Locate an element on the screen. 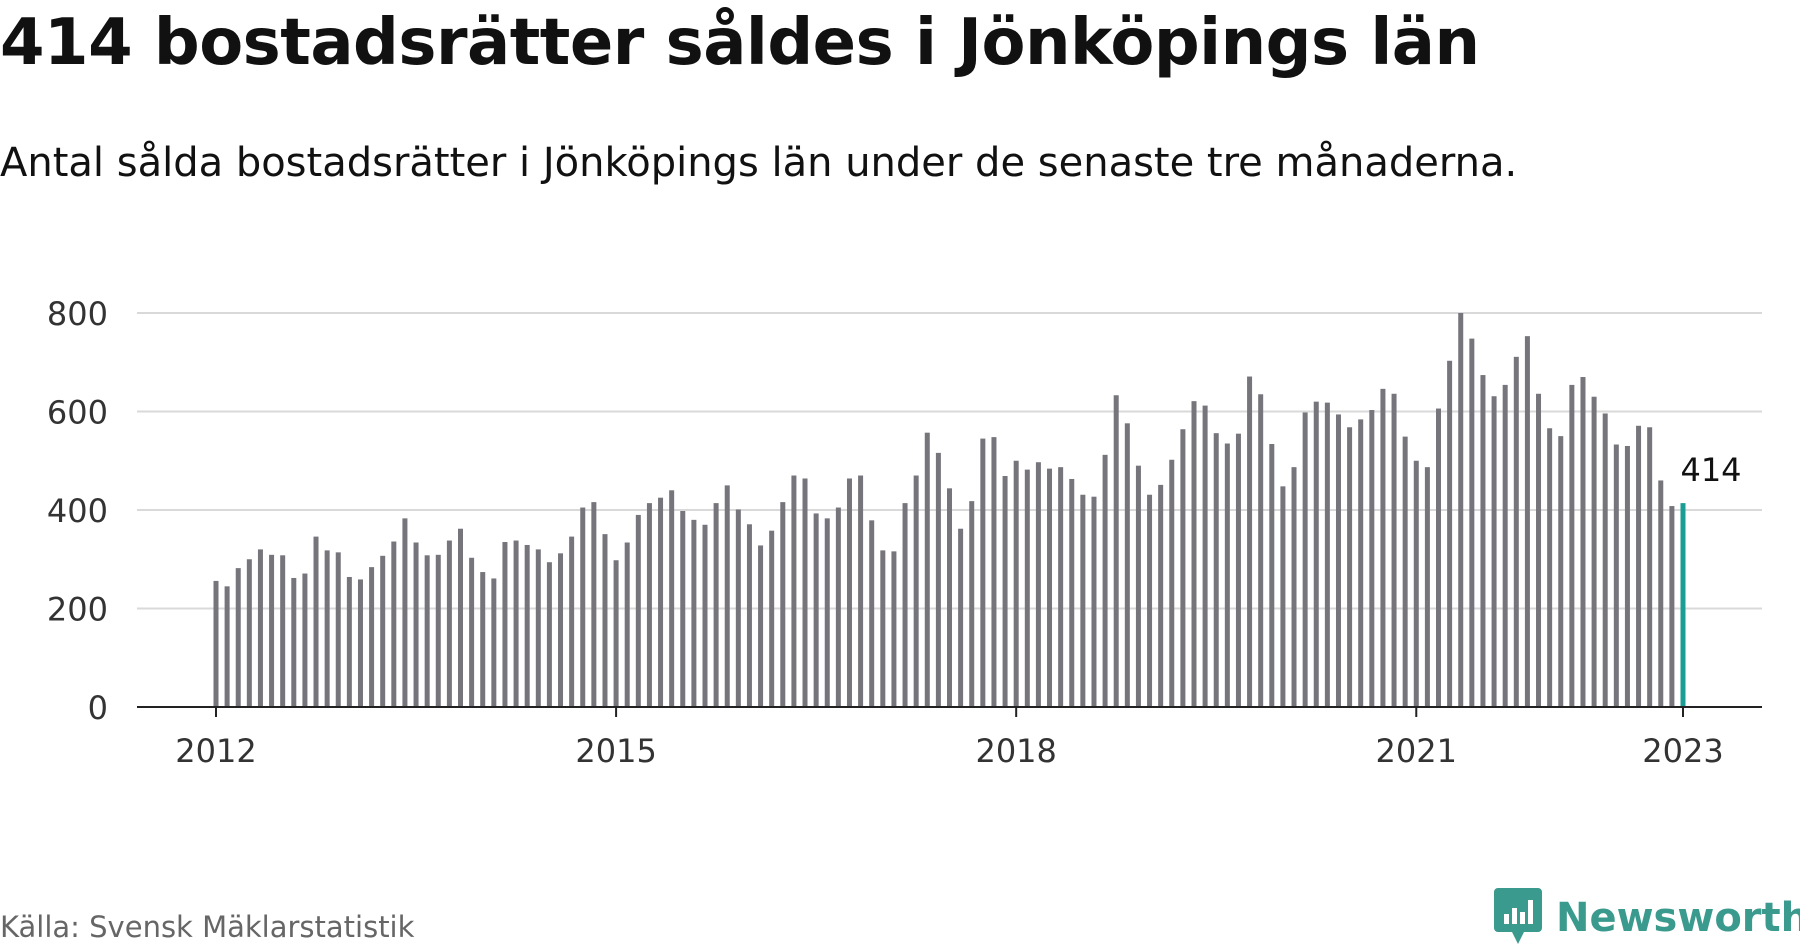 This screenshot has height=948, width=1800. newsworthy-logo: Newsworthy is located at coordinates (1647, 918).